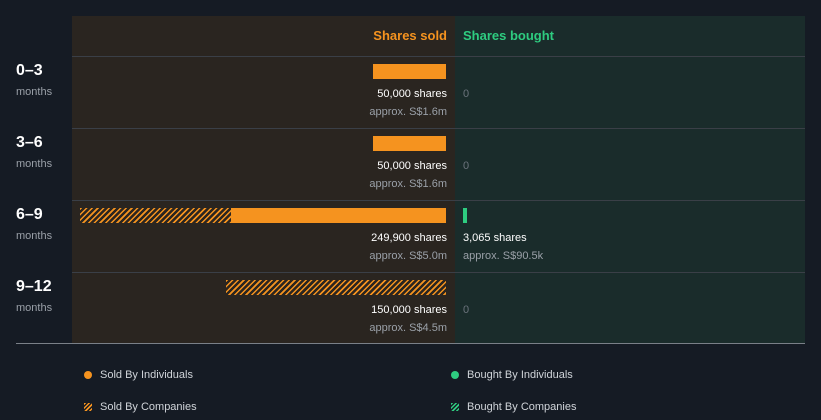 This screenshot has height=420, width=821. What do you see at coordinates (408, 256) in the screenshot?
I see `sold-value-label: approx. S$5.0m` at bounding box center [408, 256].